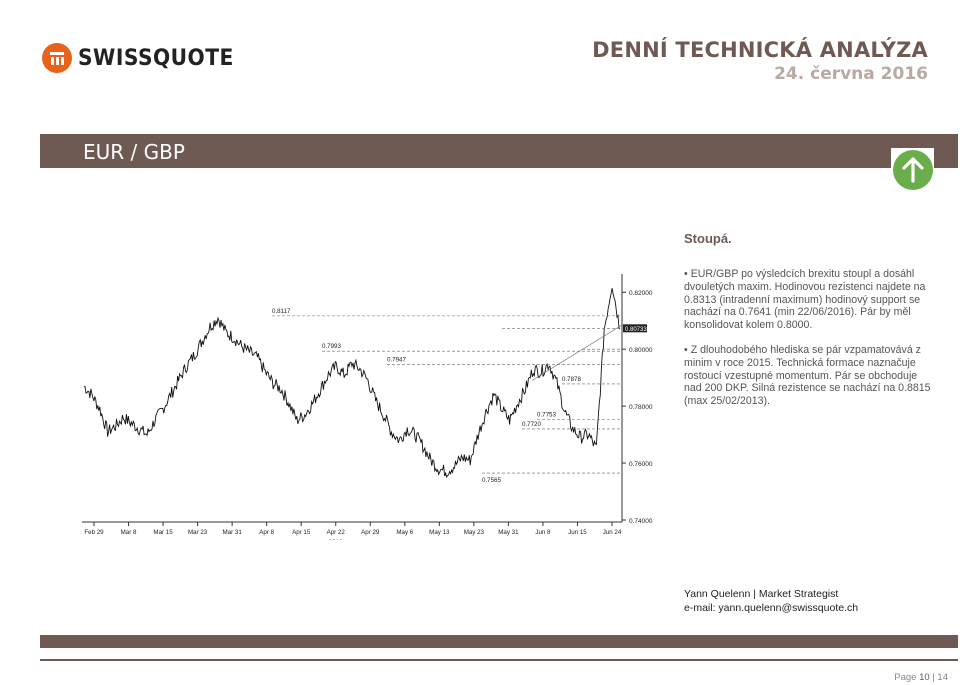 The width and height of the screenshot is (960, 685). Describe the element at coordinates (760, 50) in the screenshot. I see `document-title: DENNÍ TECHNICKÁ ANALÝZA` at that location.